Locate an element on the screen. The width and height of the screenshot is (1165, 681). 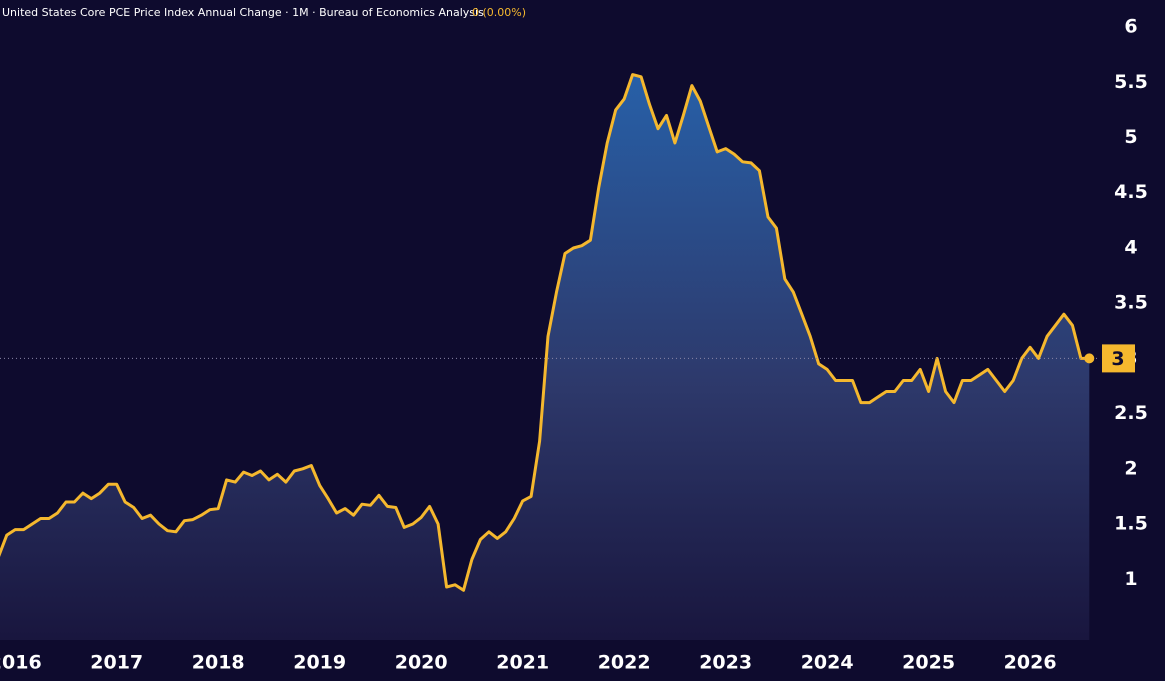
y-tick-label: 4.5 is located at coordinates (1131, 192).